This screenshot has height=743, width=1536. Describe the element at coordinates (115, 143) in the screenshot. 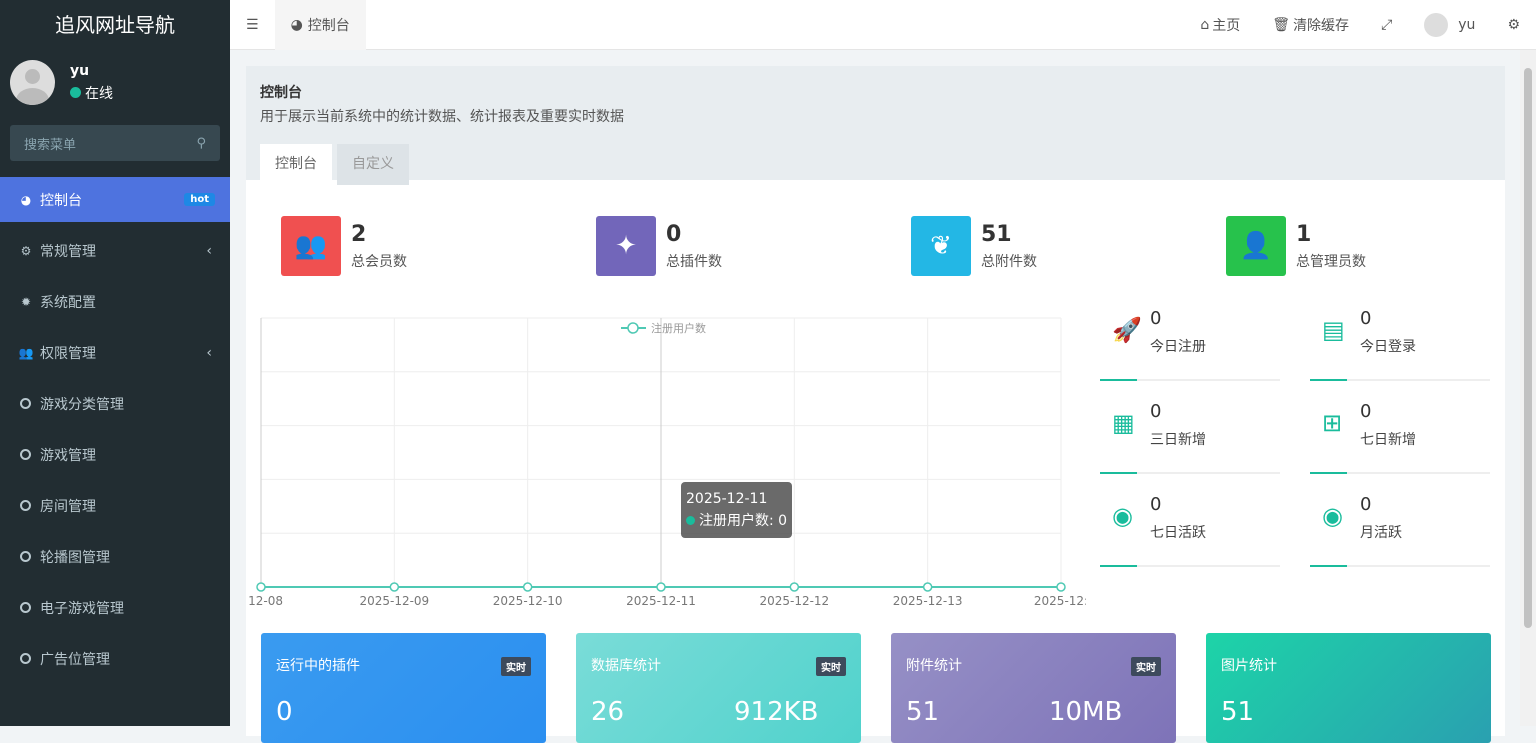

I see `menu-search-input: 搜索菜单 ⚲` at that location.